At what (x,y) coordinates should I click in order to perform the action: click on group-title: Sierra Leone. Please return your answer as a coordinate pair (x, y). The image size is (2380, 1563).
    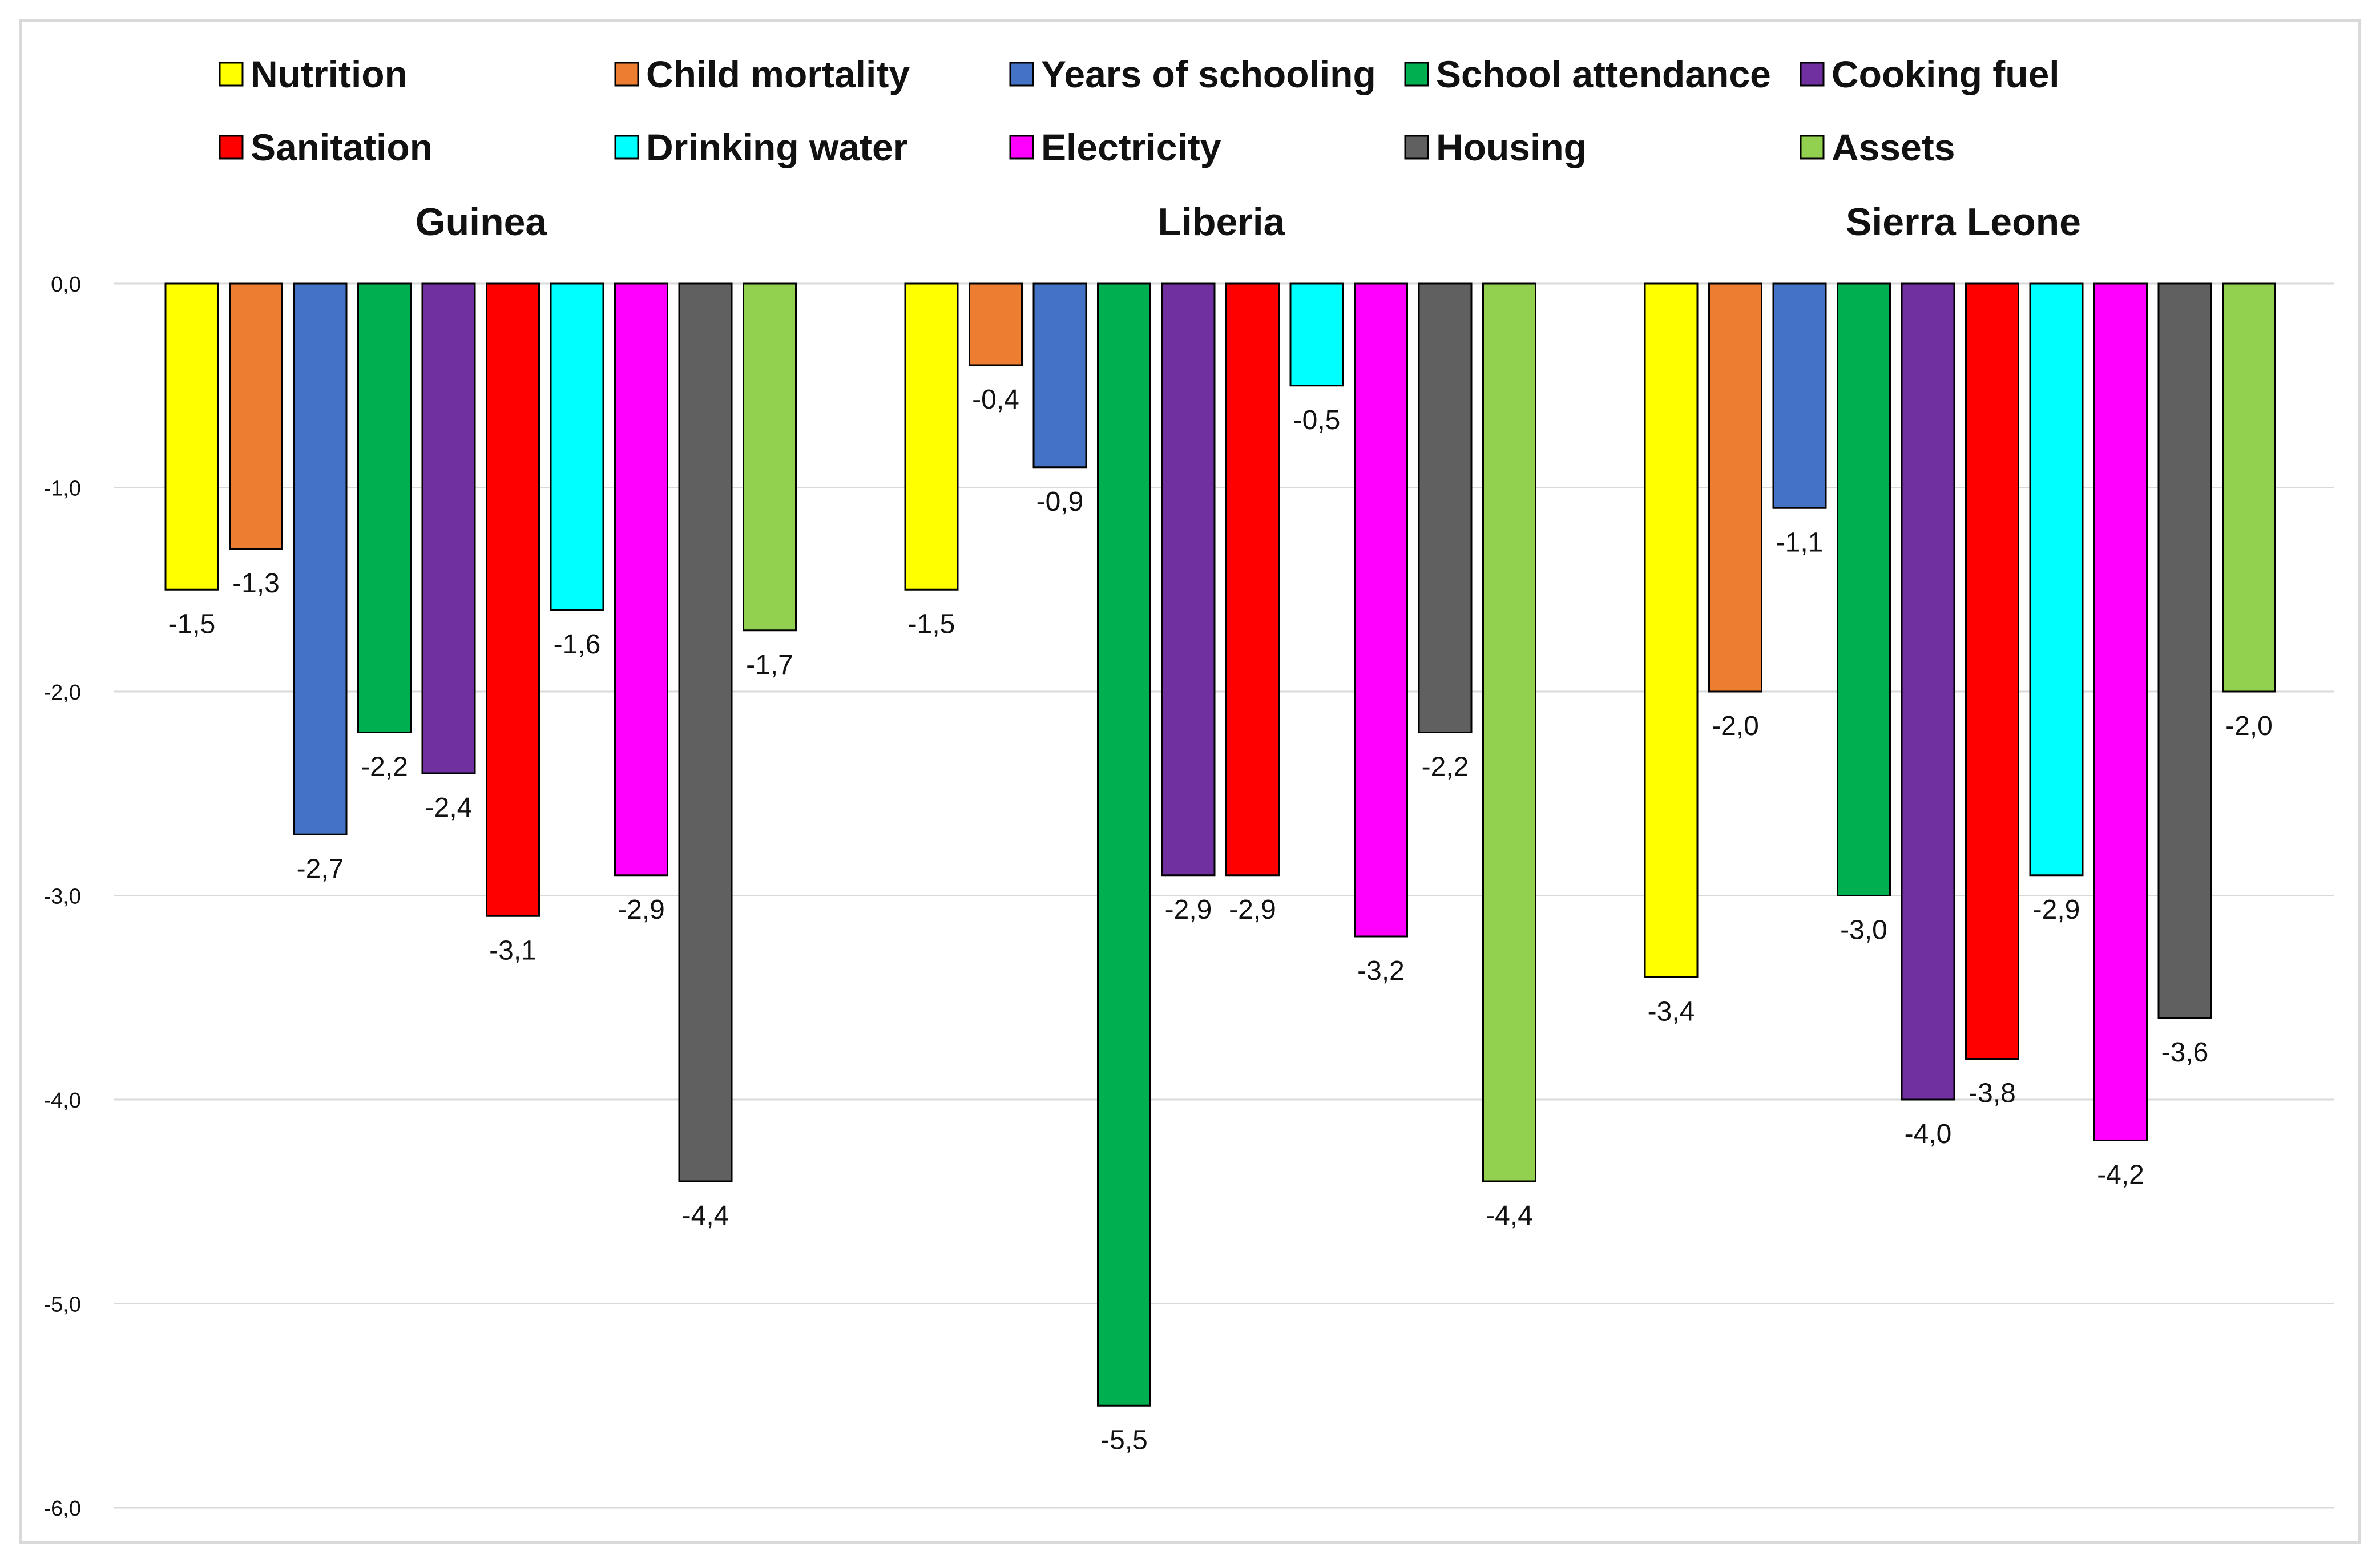
    Looking at the image, I should click on (1963, 222).